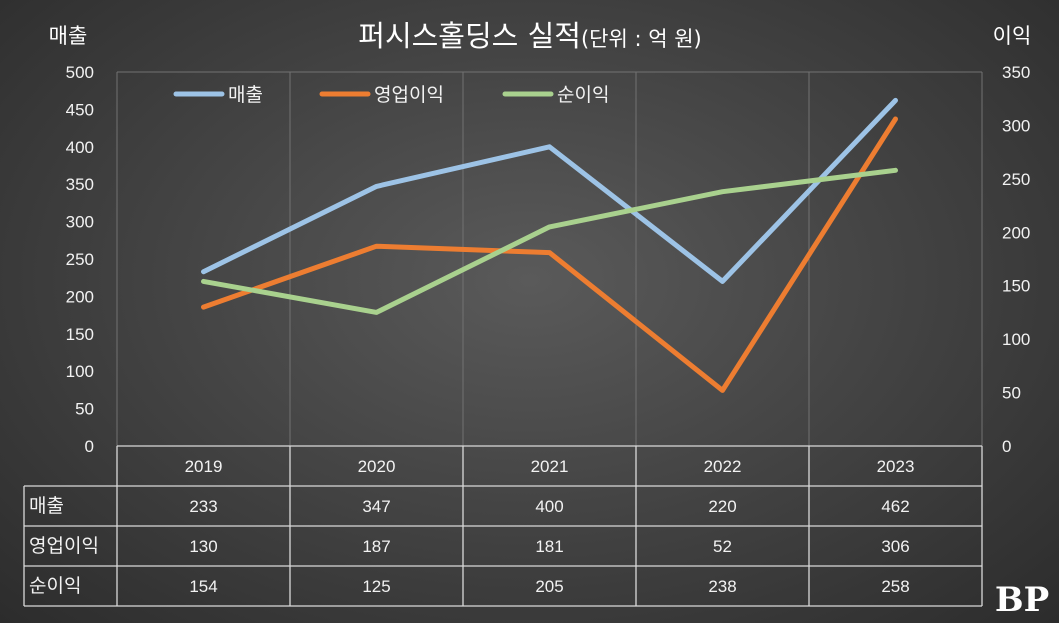 The height and width of the screenshot is (623, 1059). Describe the element at coordinates (376, 546) in the screenshot. I see `table-cell-value: 187` at that location.